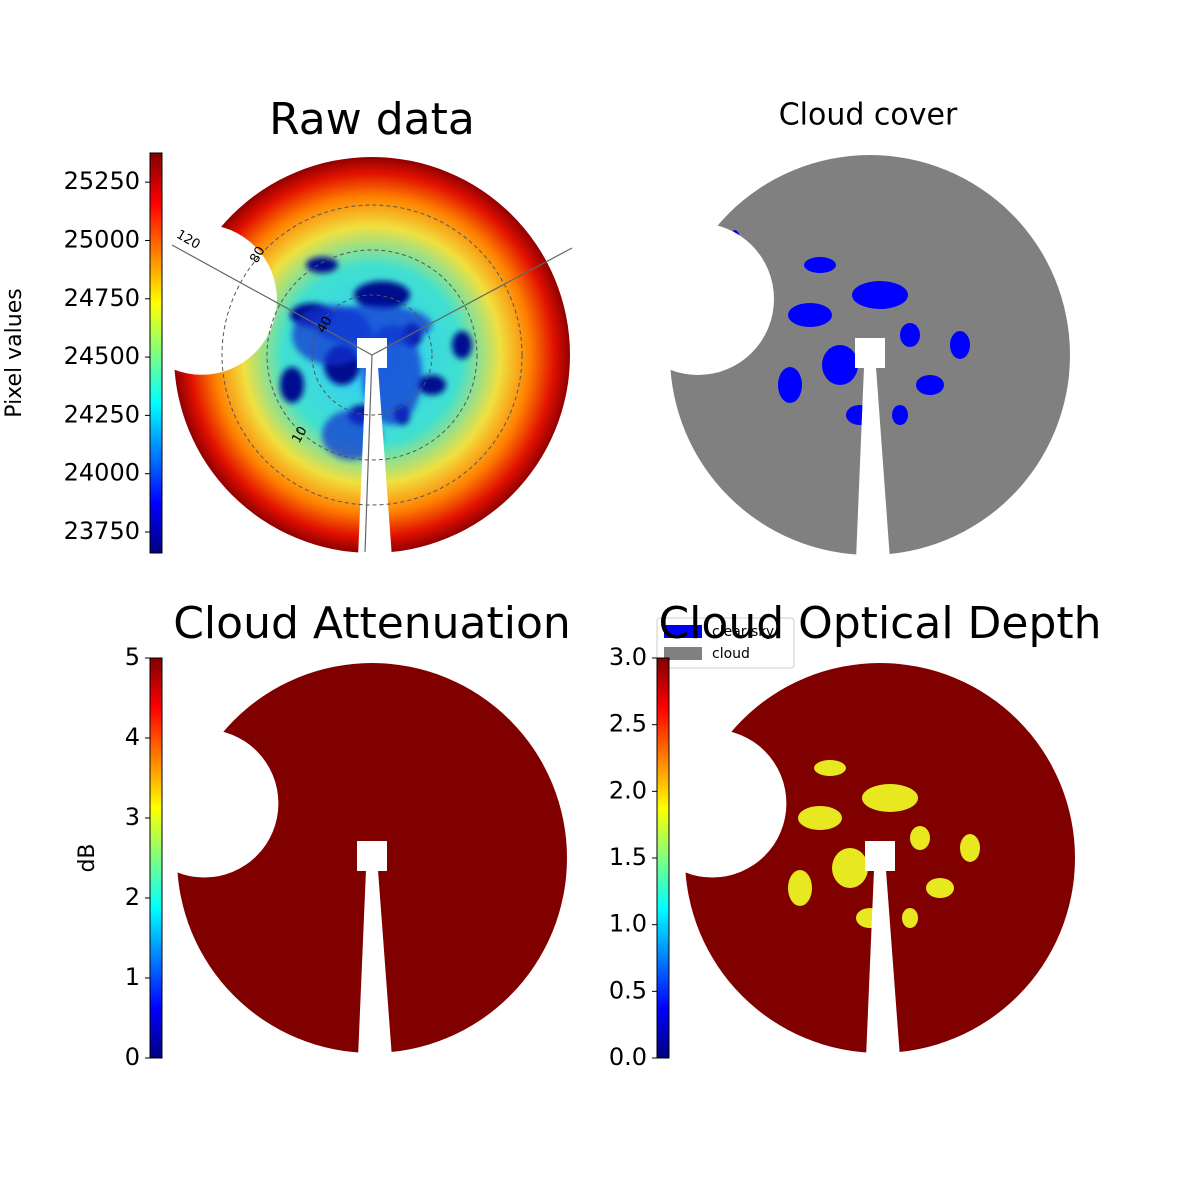  I want to click on colorbar-tick-label: 3.0, so click(628, 657).